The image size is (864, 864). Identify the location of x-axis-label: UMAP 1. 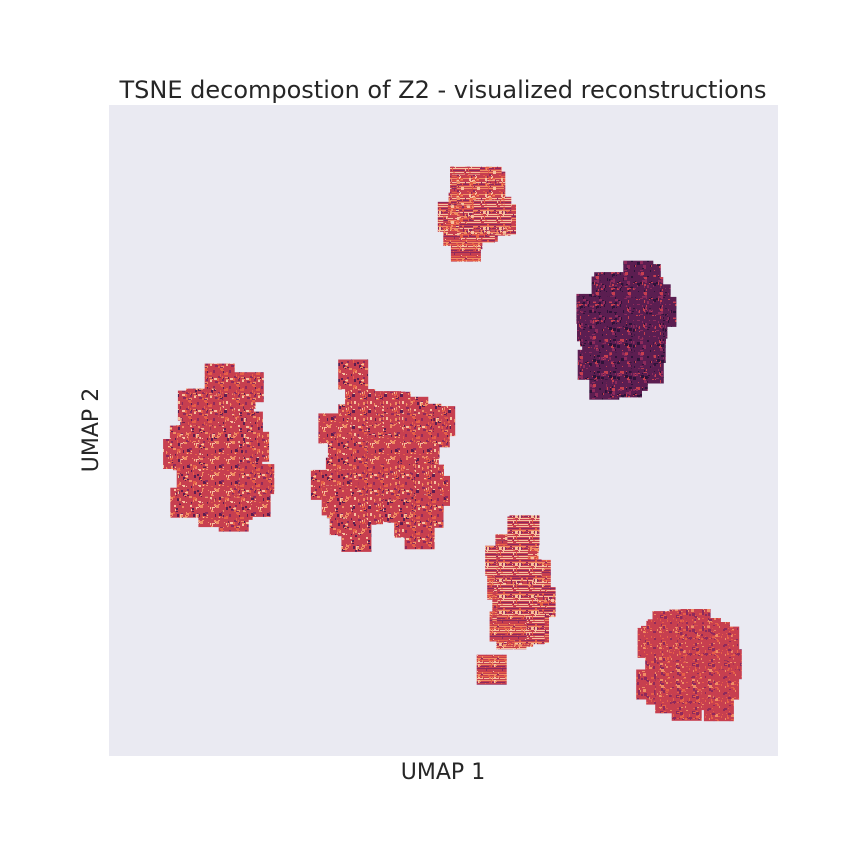
(443, 772).